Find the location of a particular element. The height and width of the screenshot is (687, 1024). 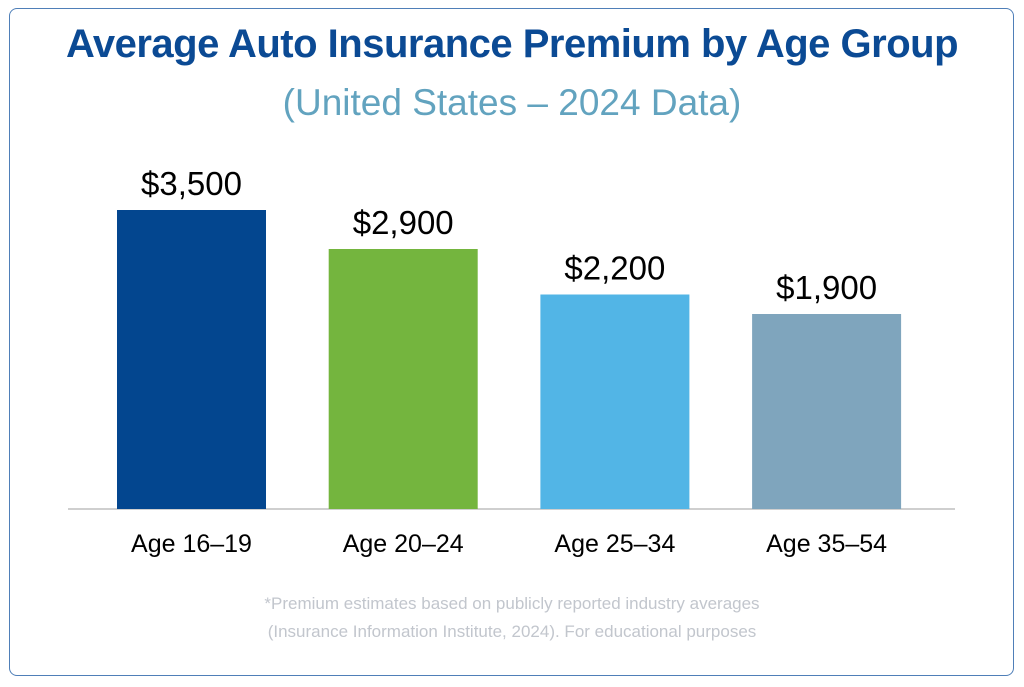

data-label-4: $1,900 is located at coordinates (826, 287).